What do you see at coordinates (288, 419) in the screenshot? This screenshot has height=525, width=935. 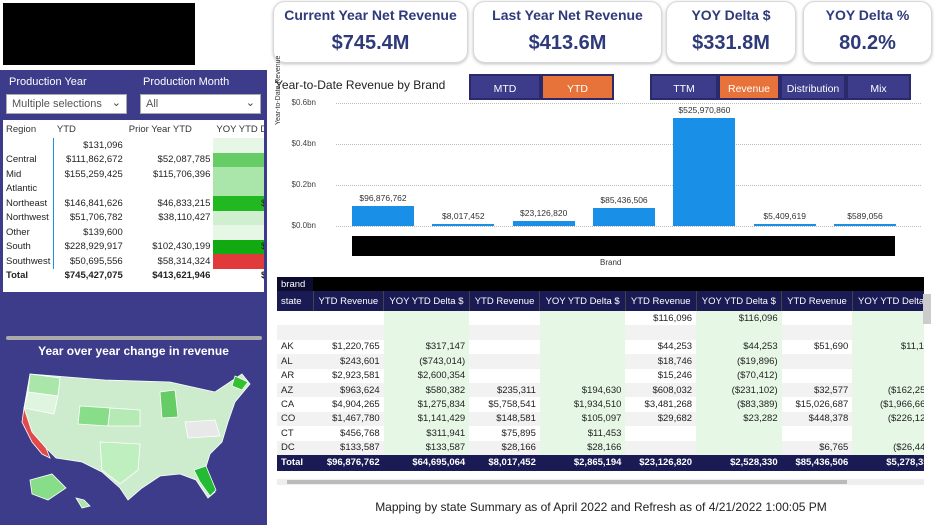 I see `grid-state-cell: CO` at bounding box center [288, 419].